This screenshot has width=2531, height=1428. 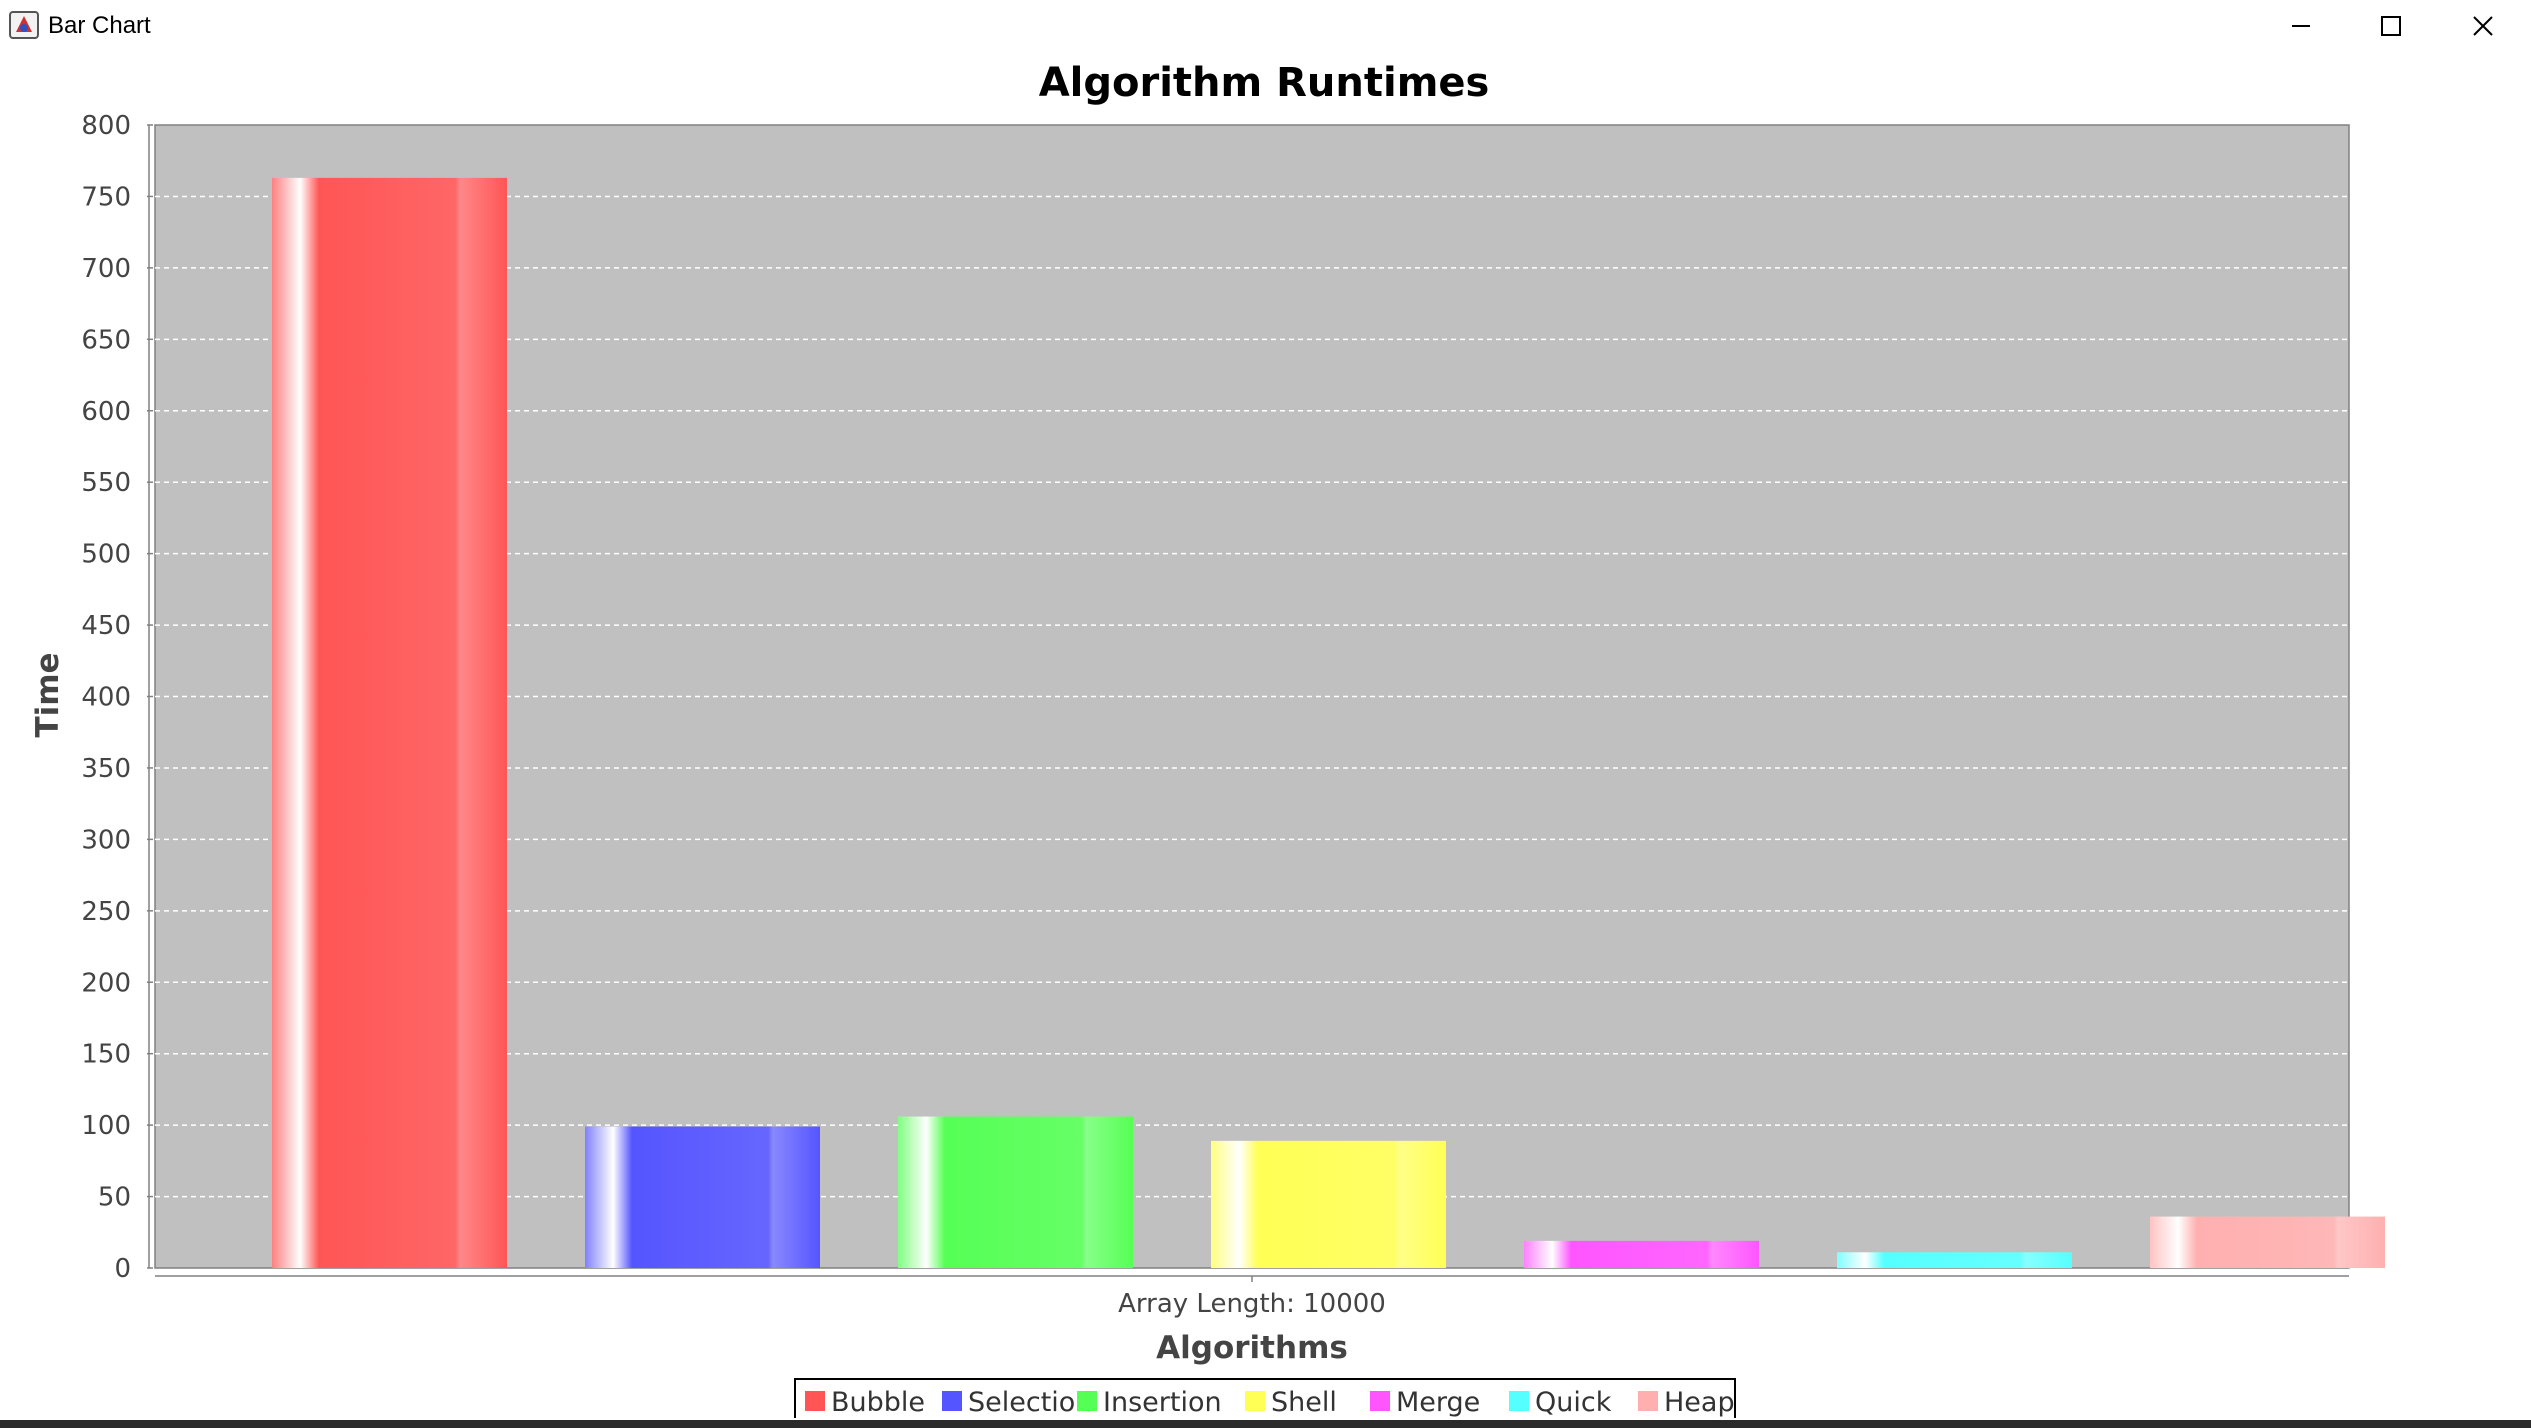 What do you see at coordinates (106, 626) in the screenshot?
I see `y-tick-label: 450` at bounding box center [106, 626].